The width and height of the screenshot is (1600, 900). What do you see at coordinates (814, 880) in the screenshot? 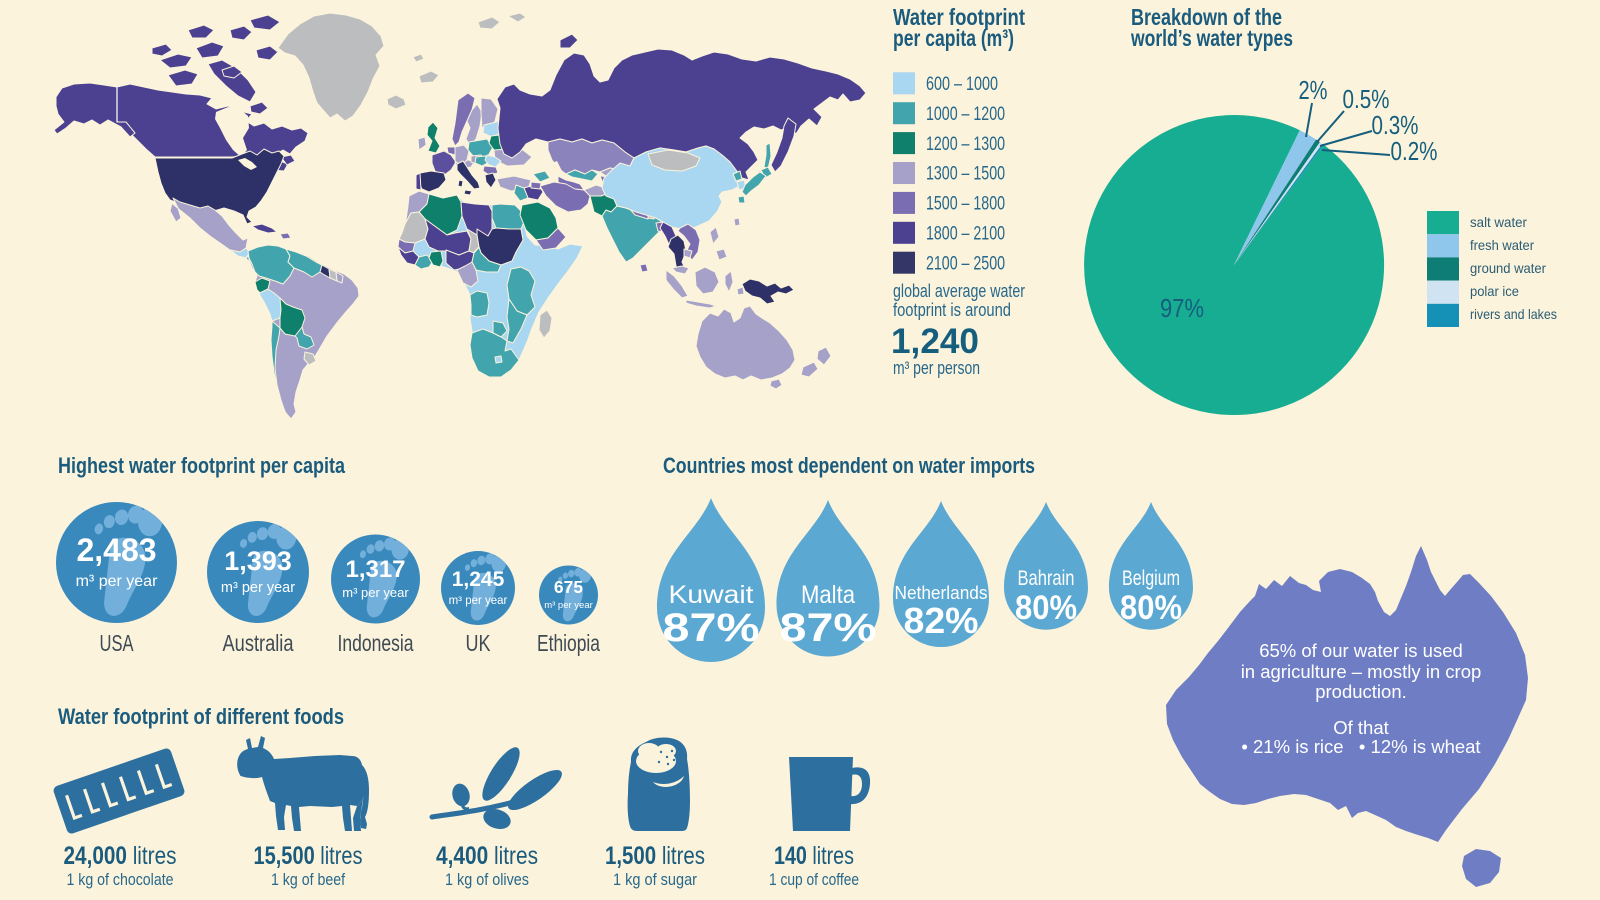
I see `svg-text: 1 cup of coffee` at bounding box center [814, 880].